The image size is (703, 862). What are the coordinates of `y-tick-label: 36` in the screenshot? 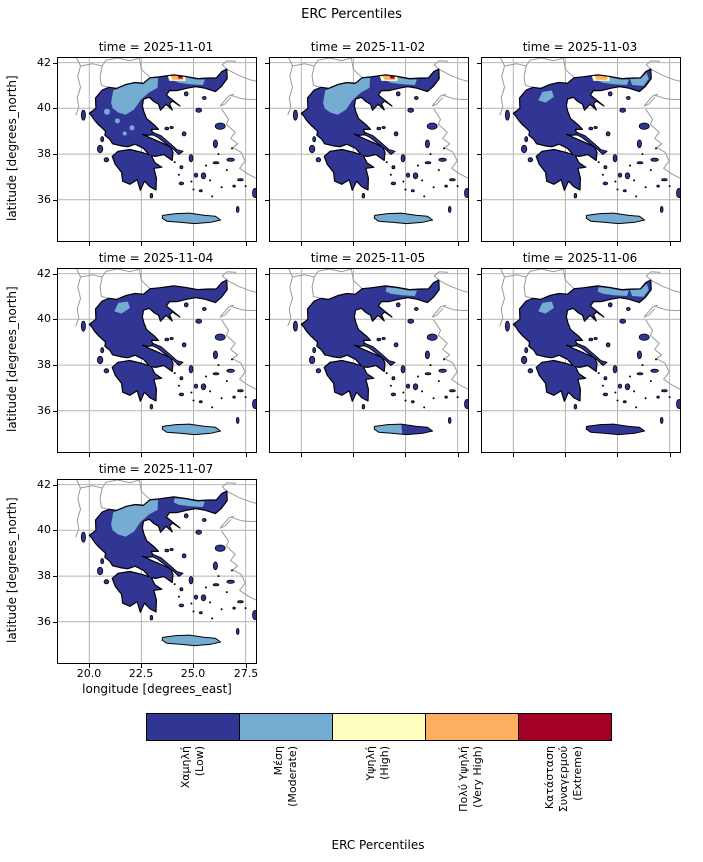 It's located at (44, 199).